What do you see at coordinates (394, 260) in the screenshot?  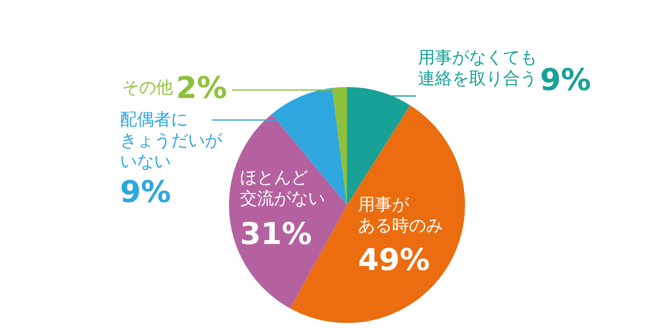 I see `data-label: 49%` at bounding box center [394, 260].